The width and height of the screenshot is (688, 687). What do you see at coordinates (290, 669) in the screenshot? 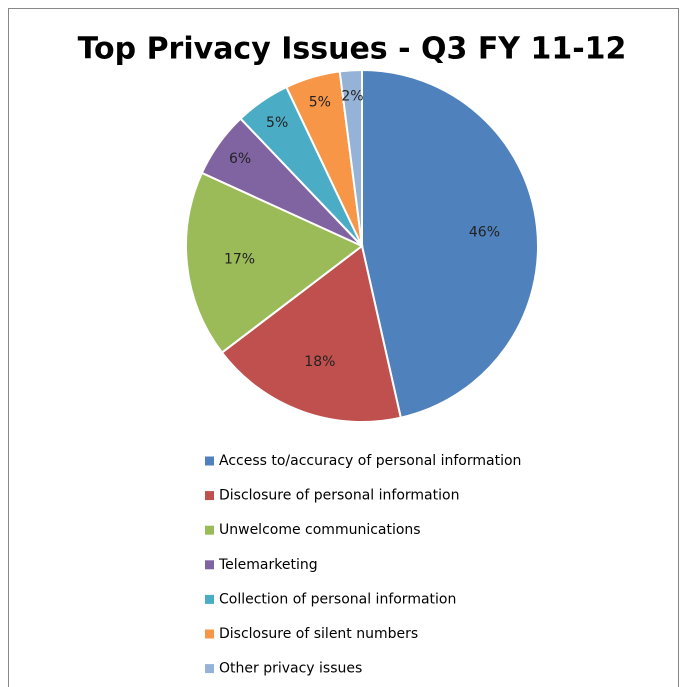
I see `legend-label: Other privacy issues` at bounding box center [290, 669].